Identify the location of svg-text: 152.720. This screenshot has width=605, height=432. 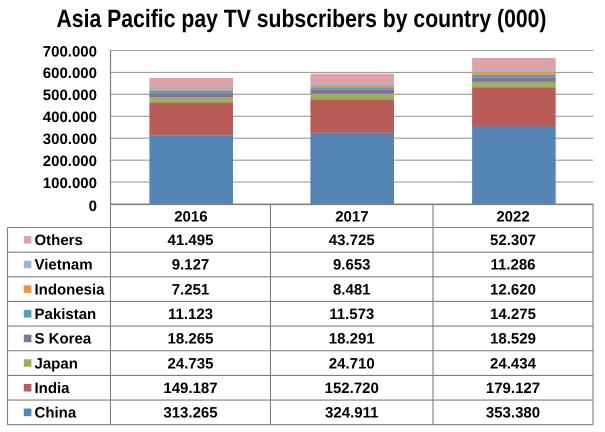
(352, 388).